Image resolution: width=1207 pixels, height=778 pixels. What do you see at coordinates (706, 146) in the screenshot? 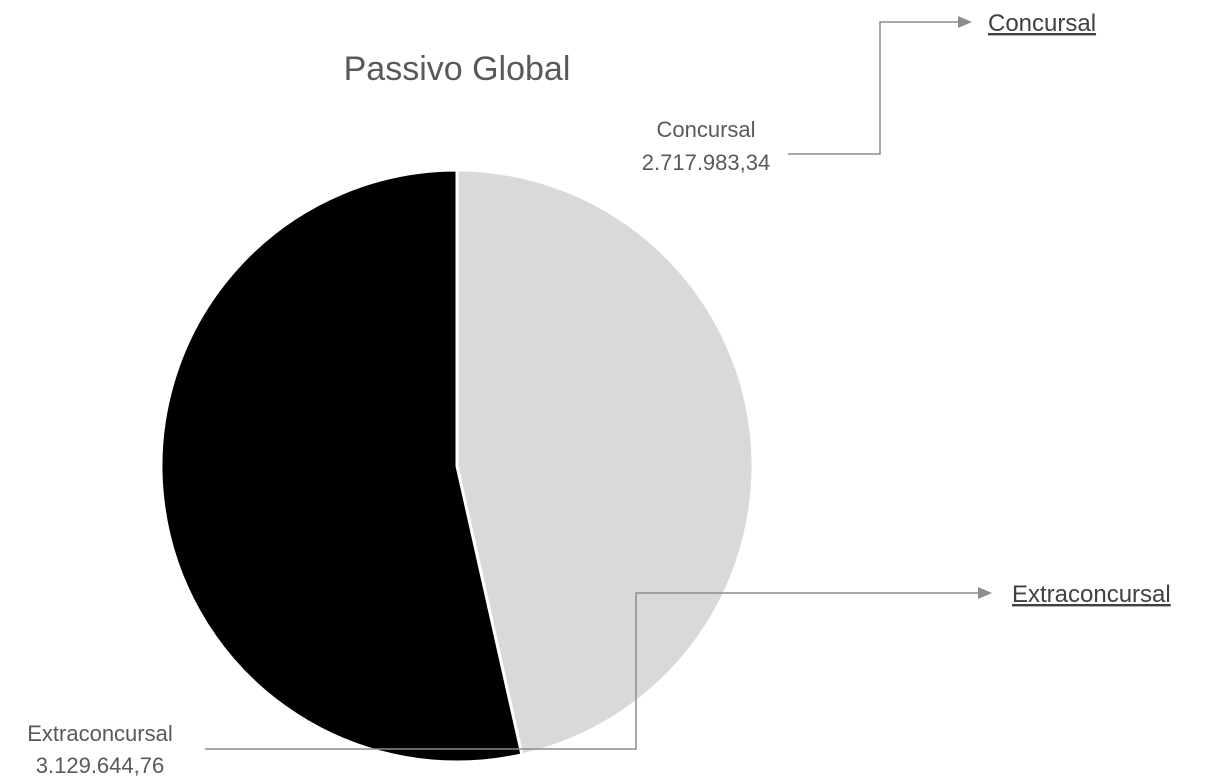
I see `concursal-data-label: Concursal 2.717.983,34` at bounding box center [706, 146].